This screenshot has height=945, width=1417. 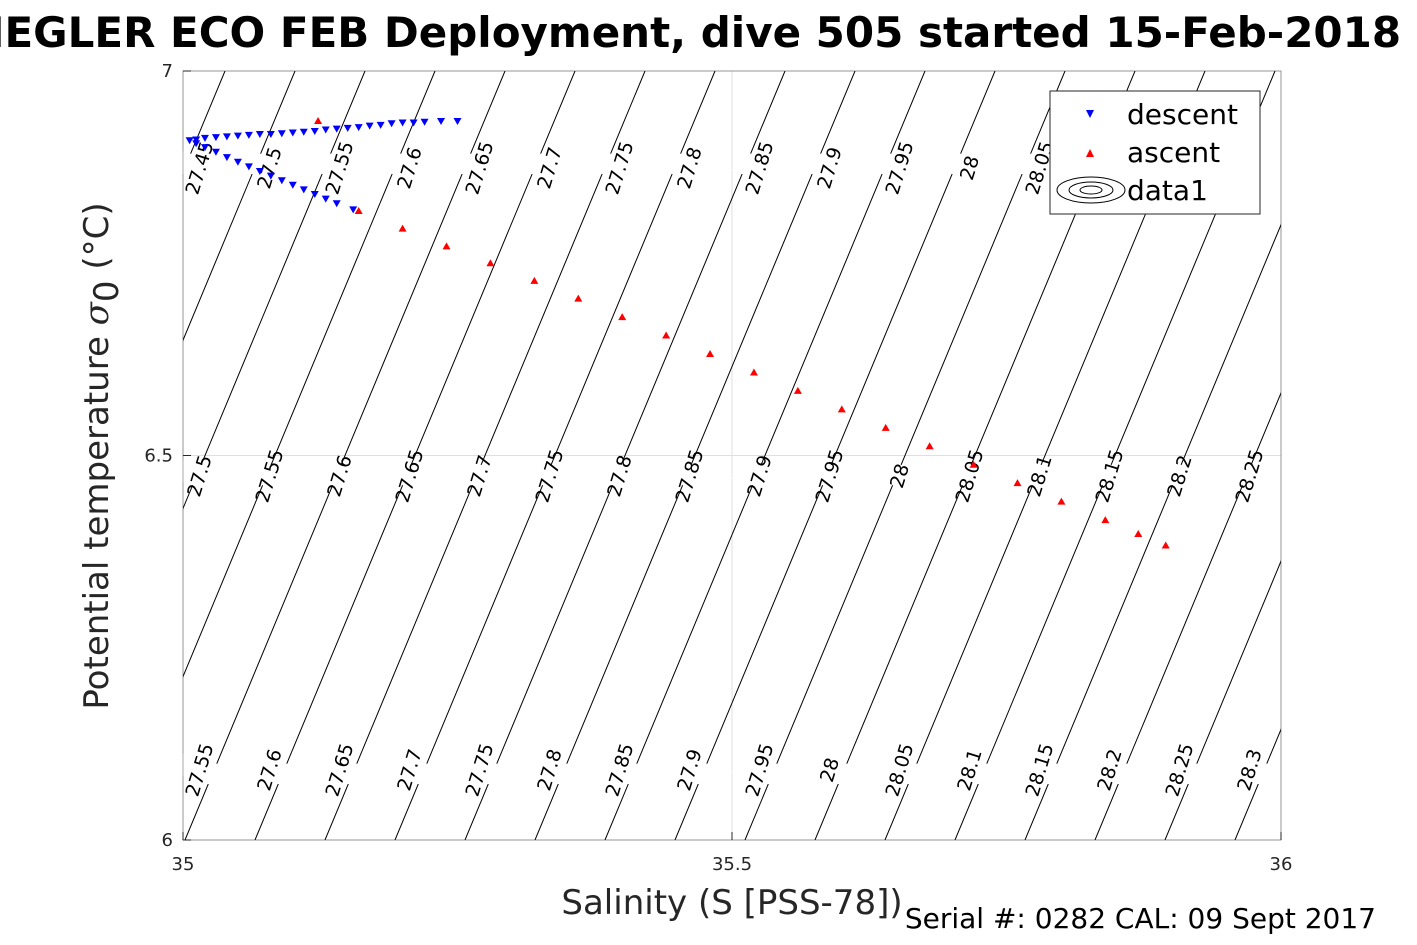 I want to click on y-axis-ticks: 66.57, so click(x=167, y=456).